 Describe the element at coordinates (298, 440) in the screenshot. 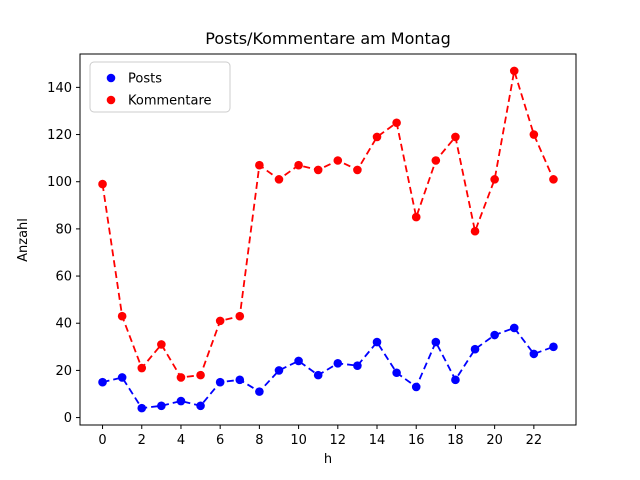

I see `x-tick-label: 10` at that location.